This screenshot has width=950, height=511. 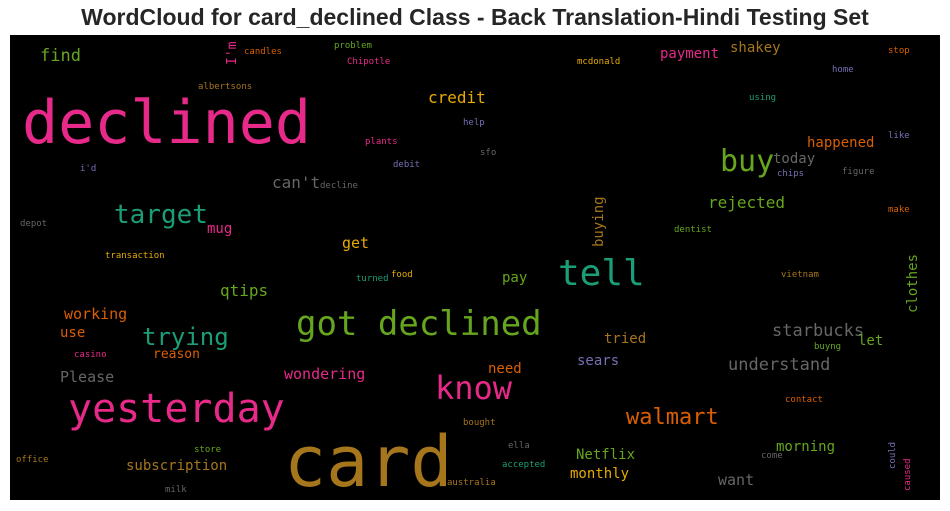 I want to click on word-using: using, so click(x=763, y=98).